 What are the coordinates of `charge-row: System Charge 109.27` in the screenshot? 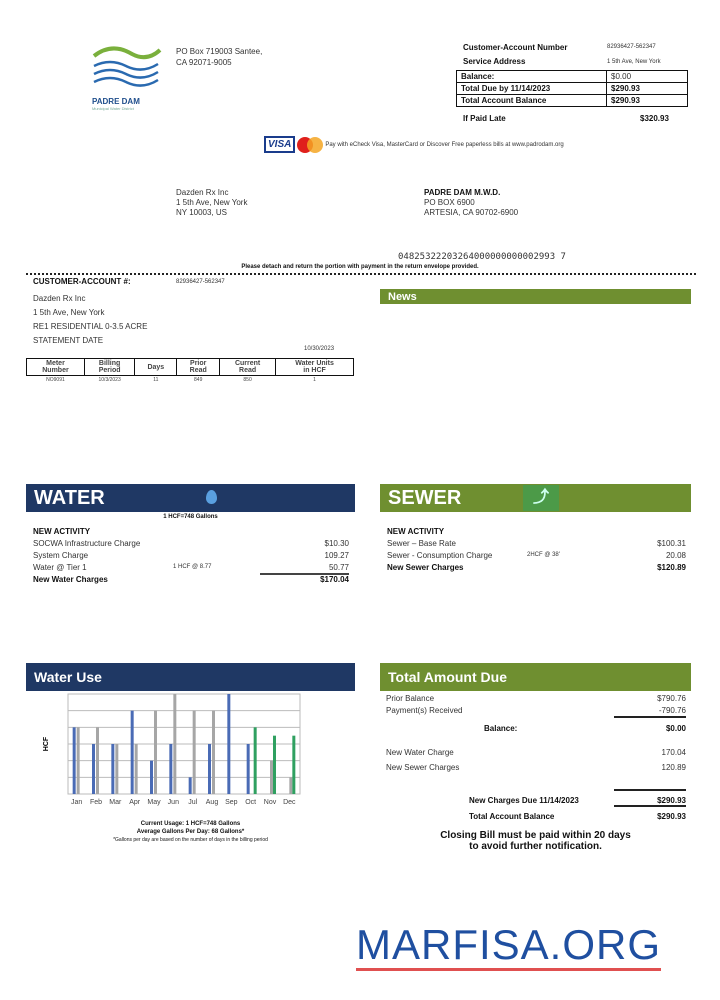 It's located at (191, 555).